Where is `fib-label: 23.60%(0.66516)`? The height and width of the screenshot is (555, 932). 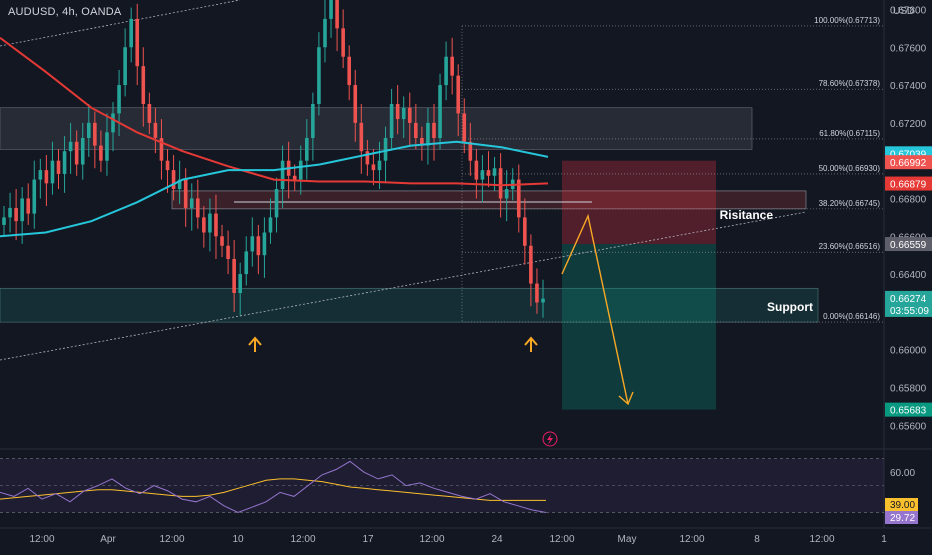
fib-label: 23.60%(0.66516) is located at coordinates (850, 246).